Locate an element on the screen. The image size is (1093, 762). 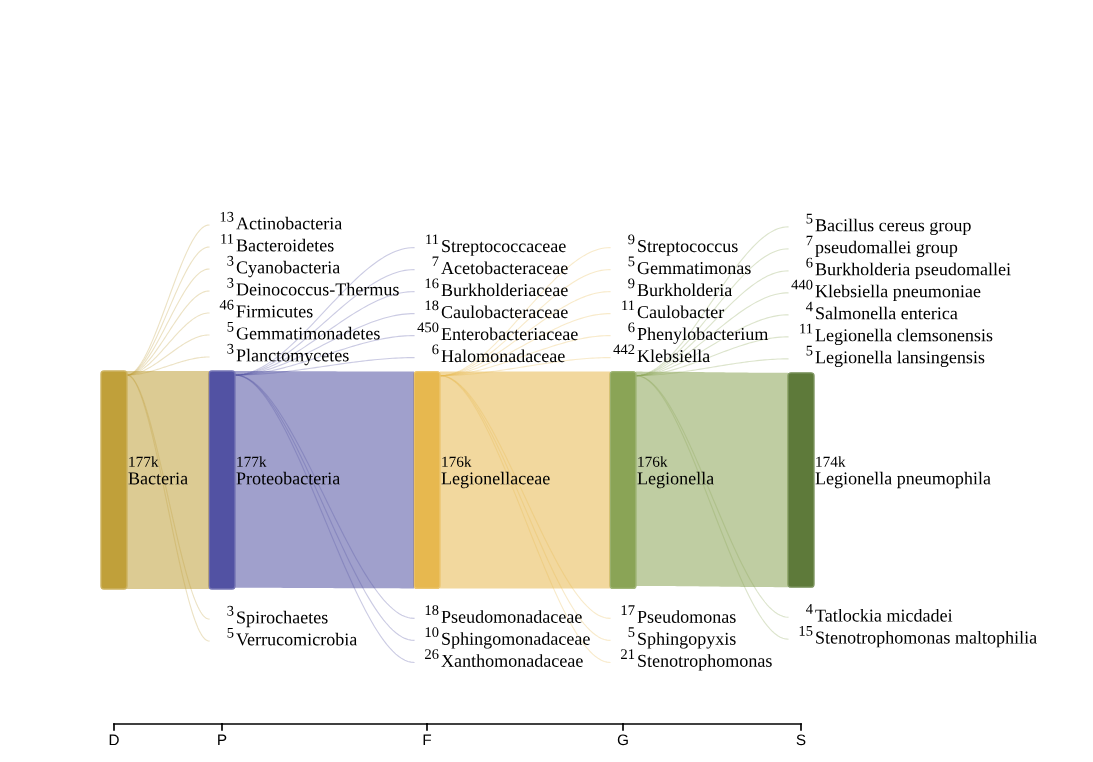
category-label: Xanthomonadaceae is located at coordinates (512, 660).